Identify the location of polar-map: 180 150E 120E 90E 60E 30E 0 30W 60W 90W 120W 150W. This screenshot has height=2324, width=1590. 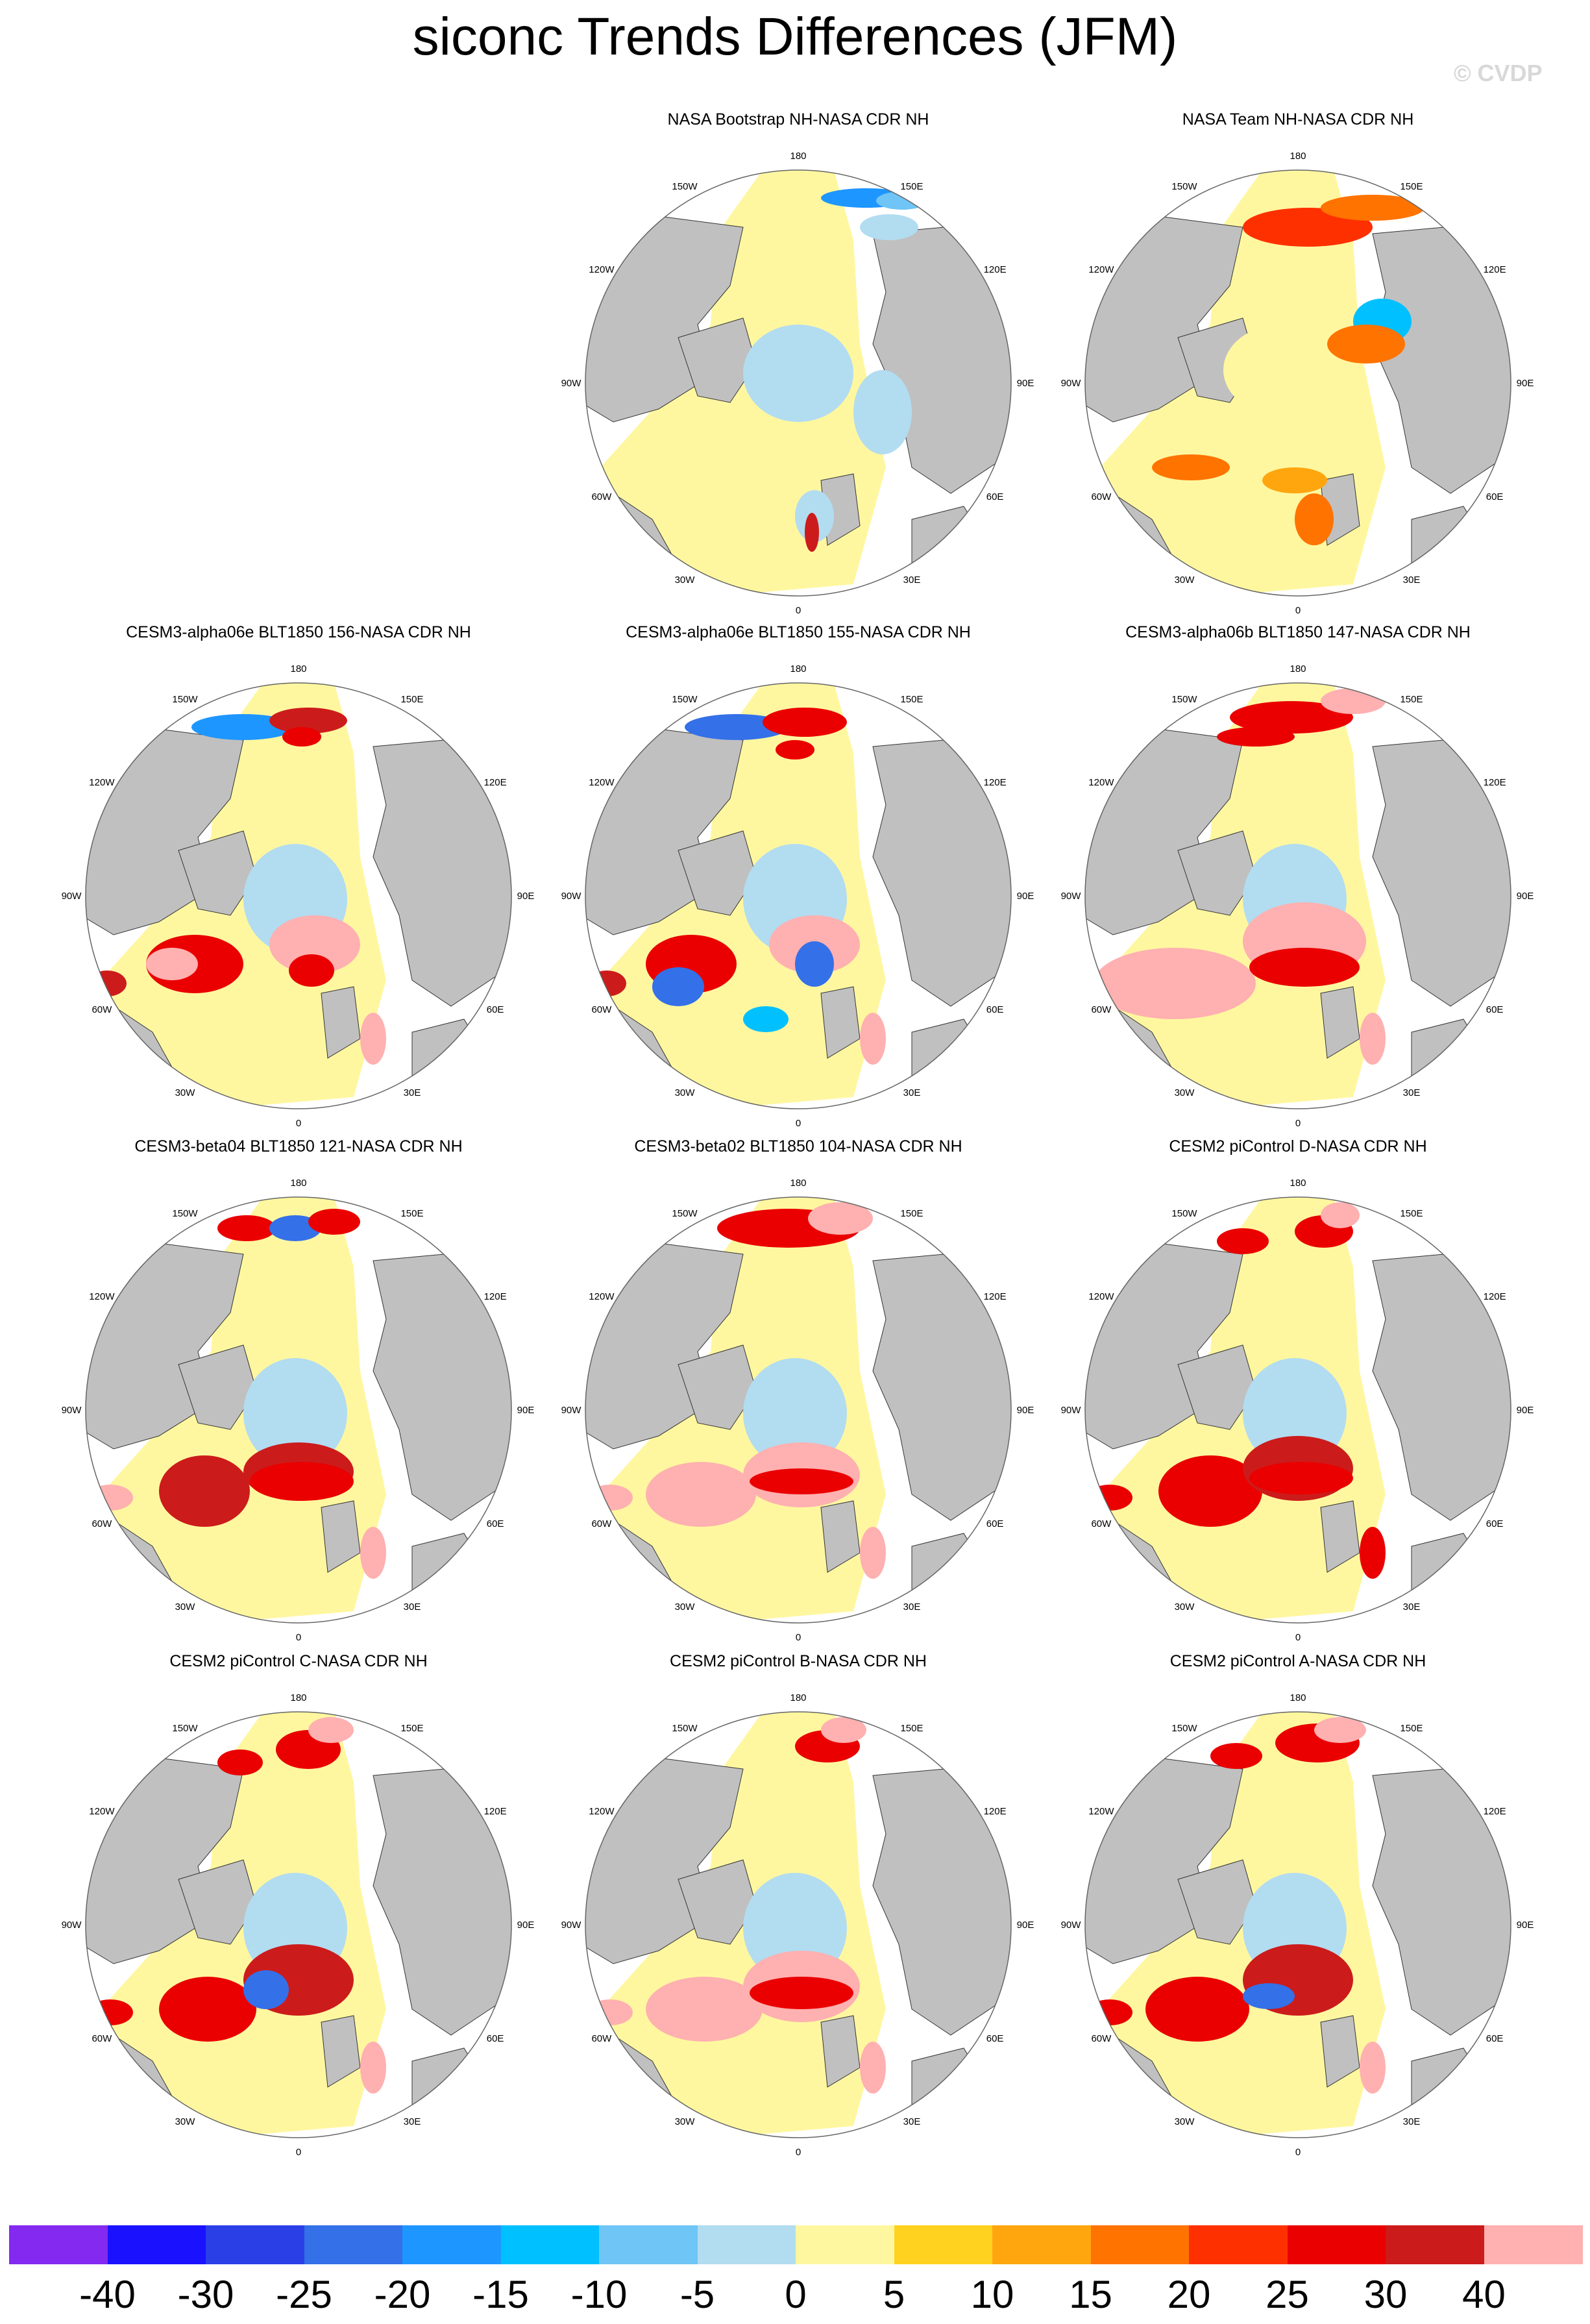
(299, 896).